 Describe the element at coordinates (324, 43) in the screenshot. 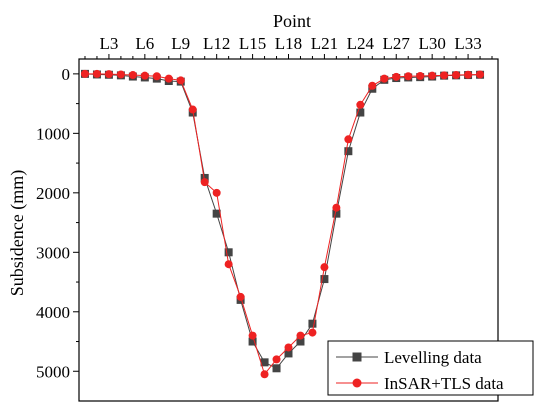

I see `x-tick-label: L21` at that location.